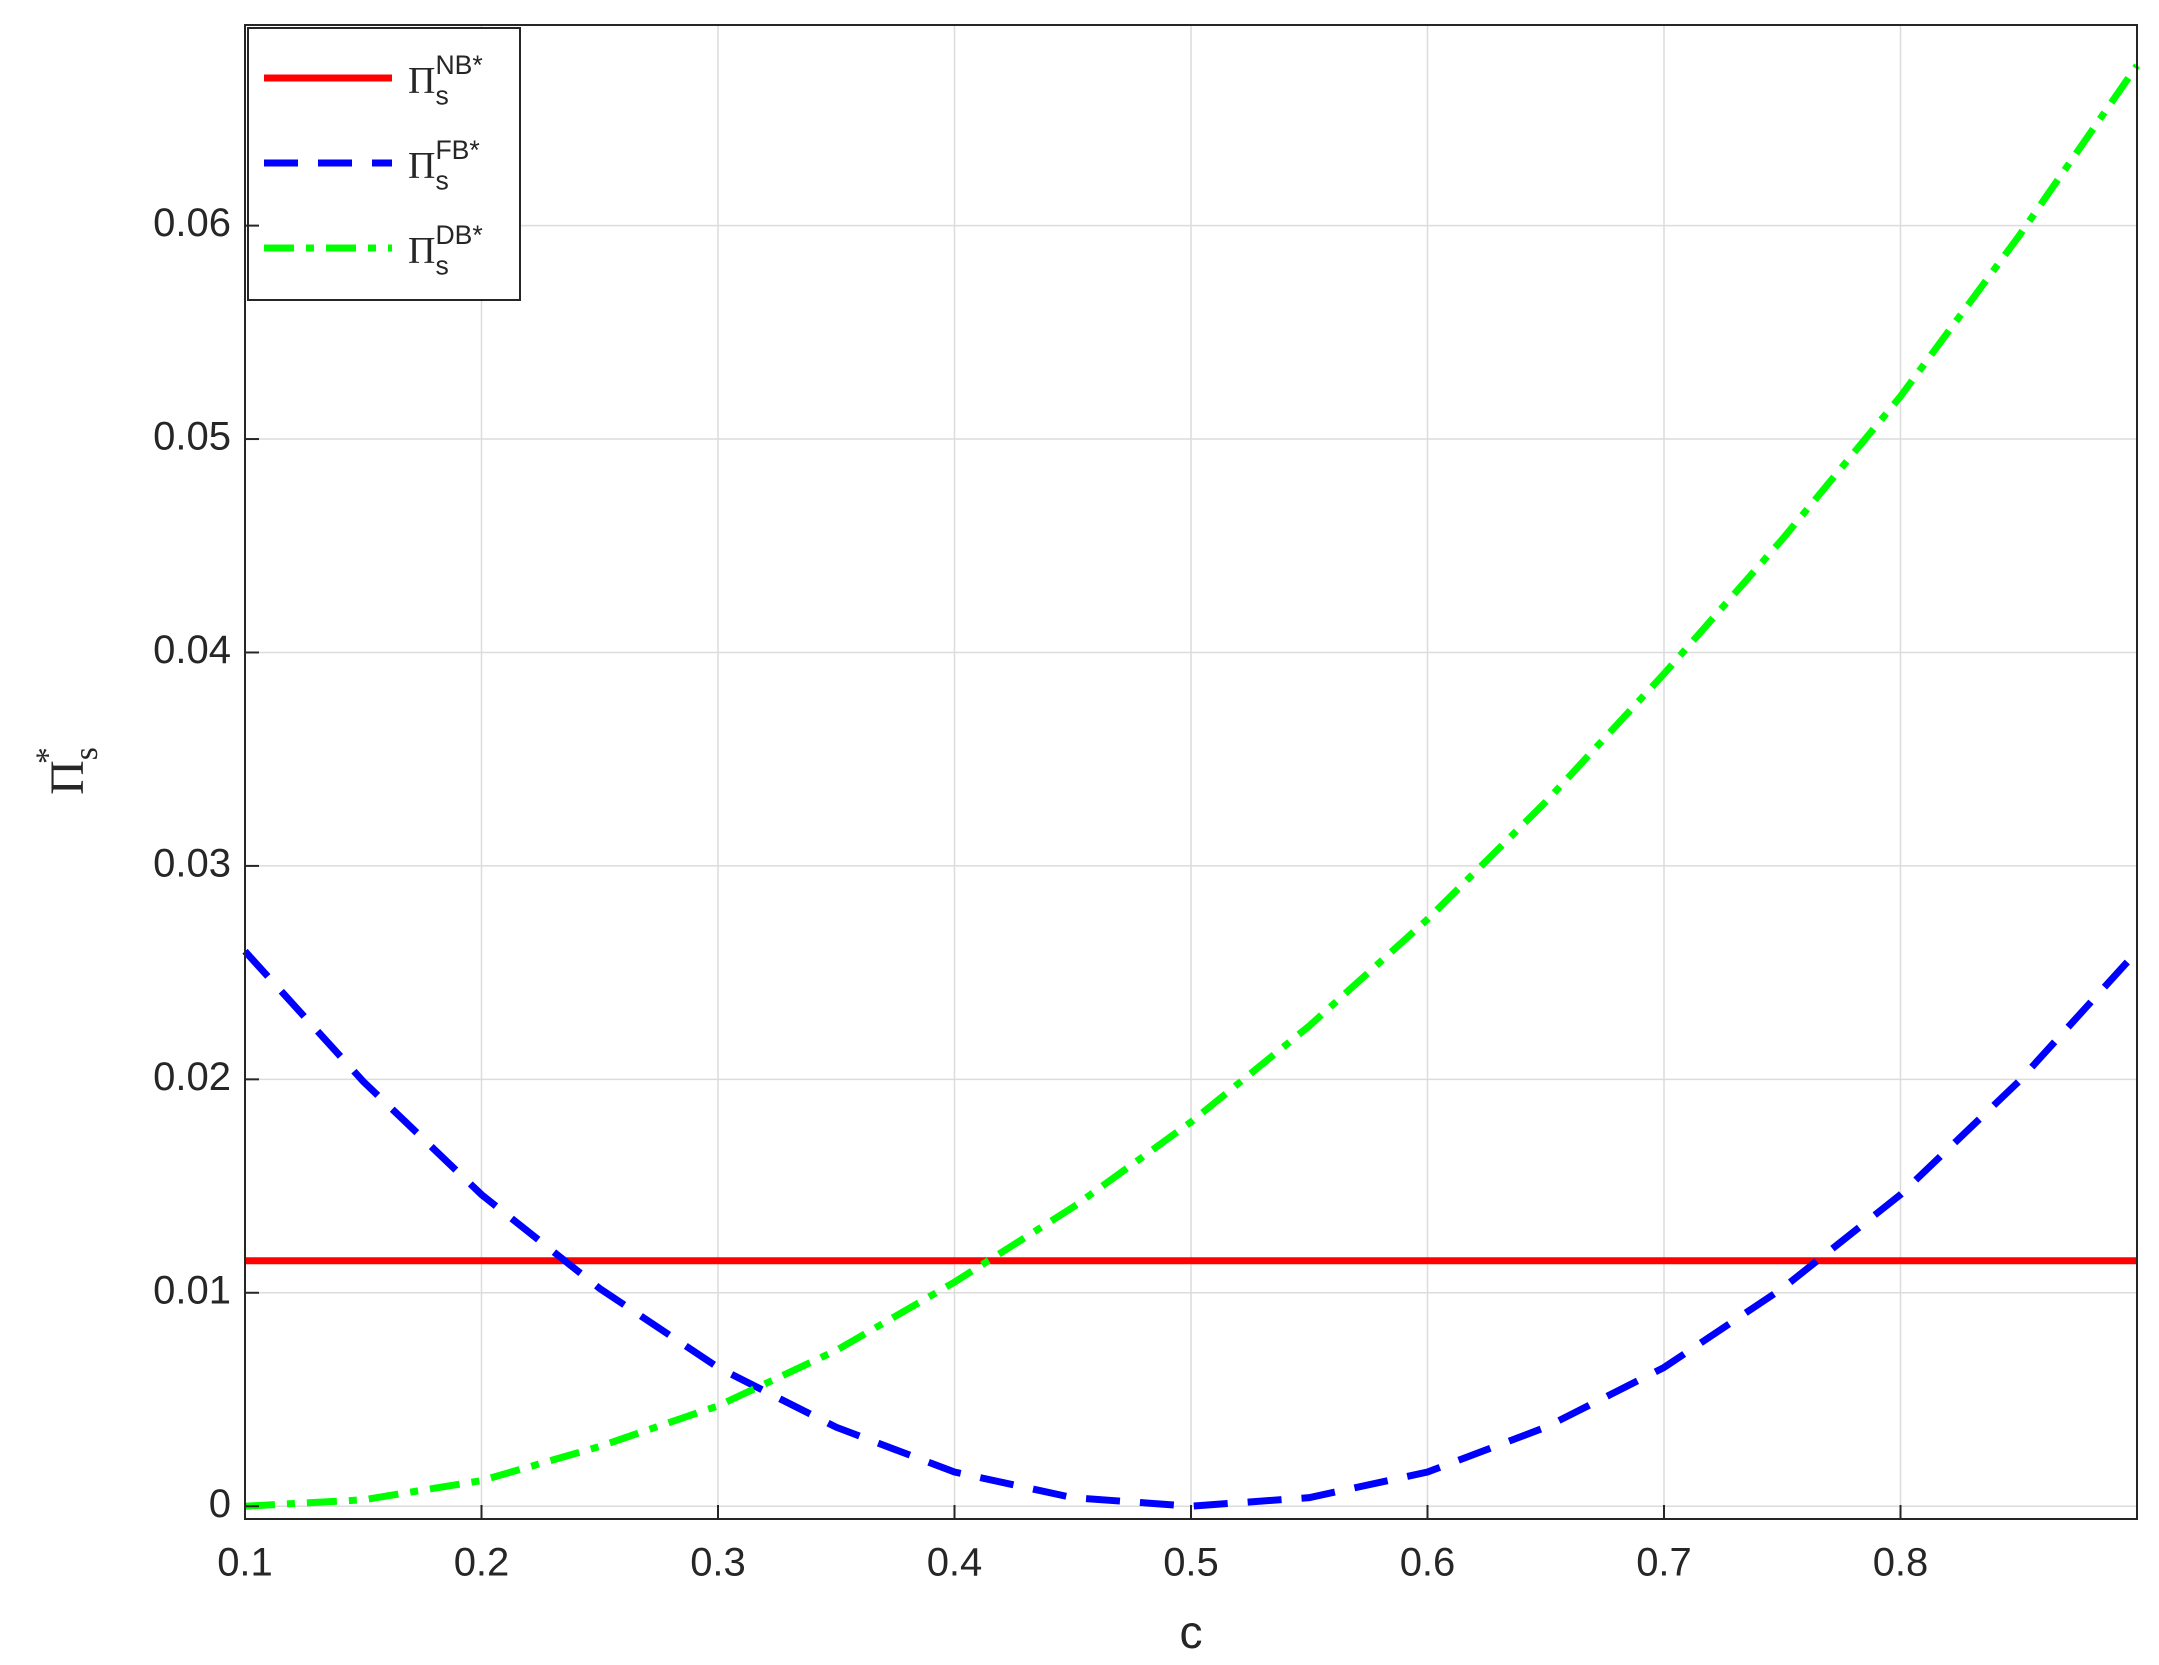 This screenshot has height=1665, width=2159. I want to click on x-tick-label: 0.6, so click(1428, 1563).